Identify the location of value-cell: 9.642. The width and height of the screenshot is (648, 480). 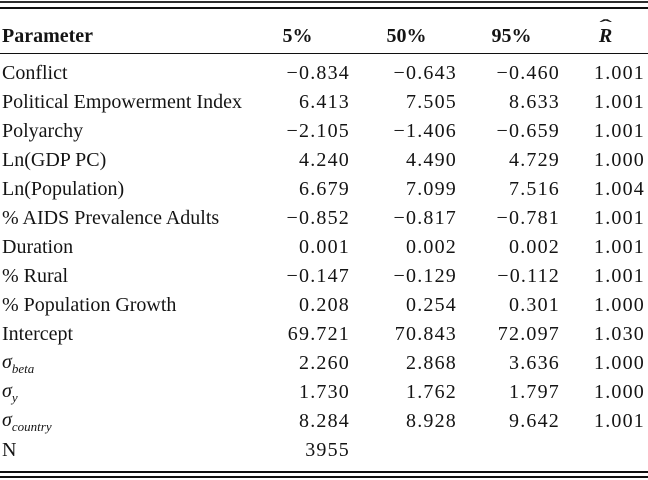
(534, 421).